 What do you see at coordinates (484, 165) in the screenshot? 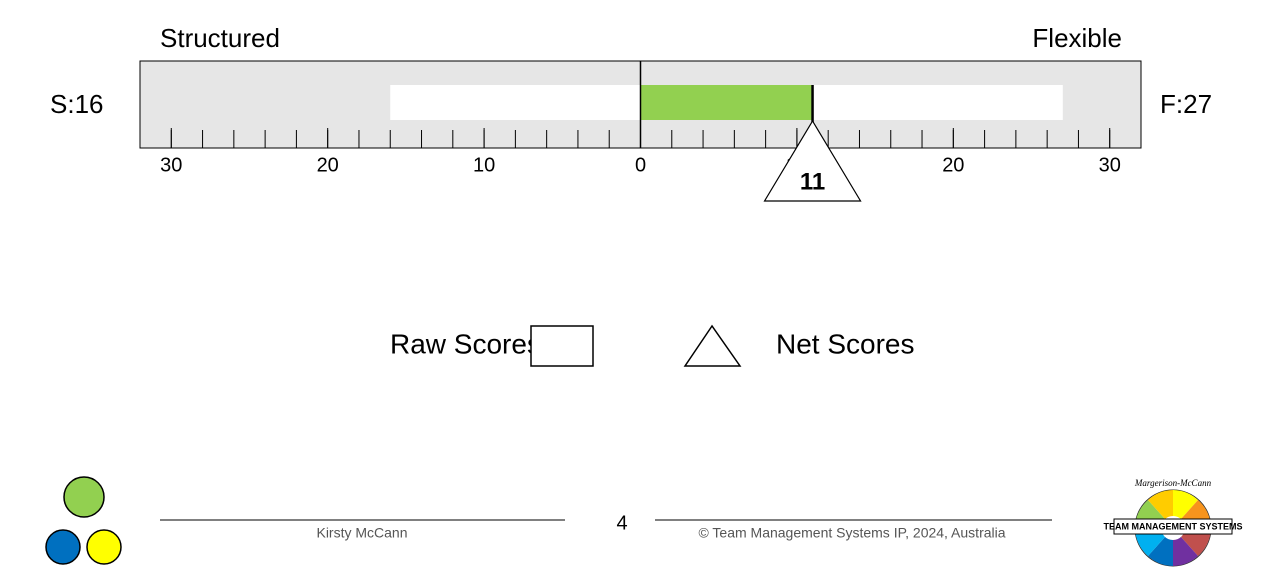
I see `x-tick-label: 10` at bounding box center [484, 165].